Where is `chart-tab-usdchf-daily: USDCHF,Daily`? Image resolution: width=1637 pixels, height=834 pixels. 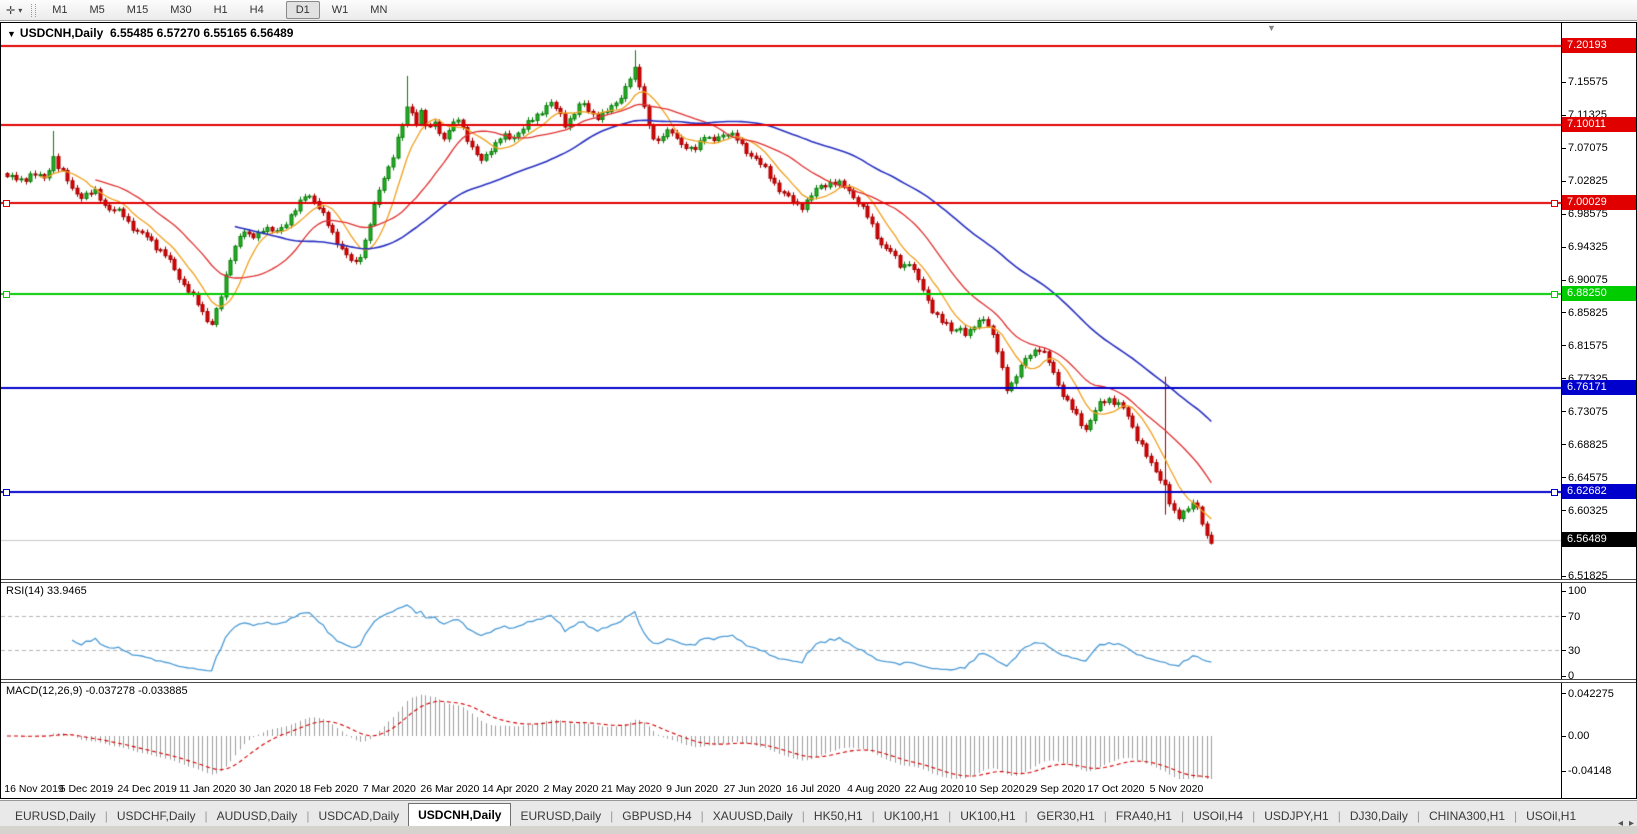 chart-tab-usdchf-daily: USDCHF,Daily is located at coordinates (156, 816).